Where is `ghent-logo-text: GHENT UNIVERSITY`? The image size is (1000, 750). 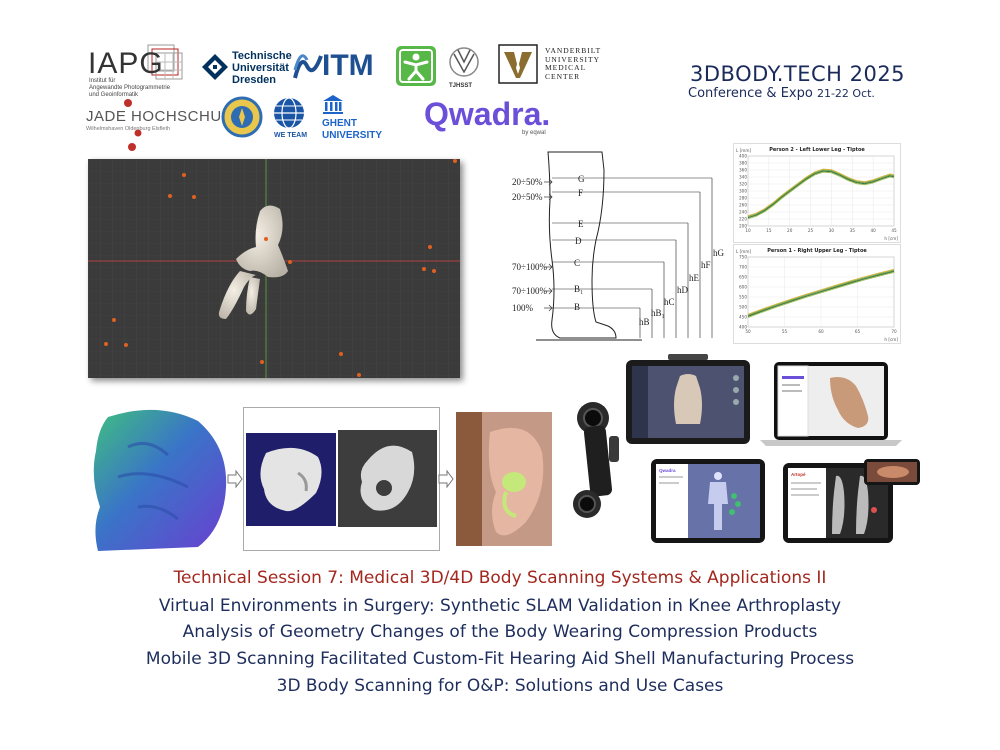 ghent-logo-text: GHENT UNIVERSITY is located at coordinates (352, 130).